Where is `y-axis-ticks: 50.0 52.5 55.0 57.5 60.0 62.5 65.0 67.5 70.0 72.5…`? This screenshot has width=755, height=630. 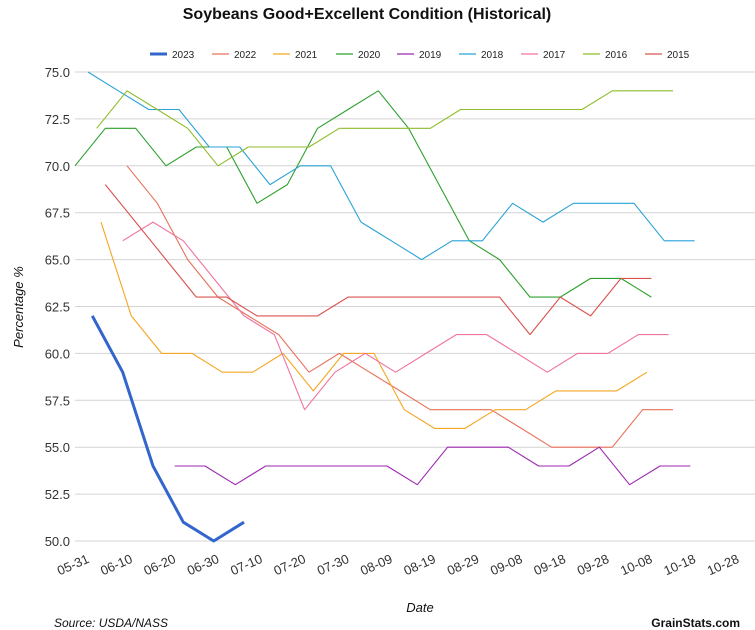
y-axis-ticks: 50.0 52.5 55.0 57.5 60.0 62.5 65.0 67.5 70.0 72.5… is located at coordinates (57, 307).